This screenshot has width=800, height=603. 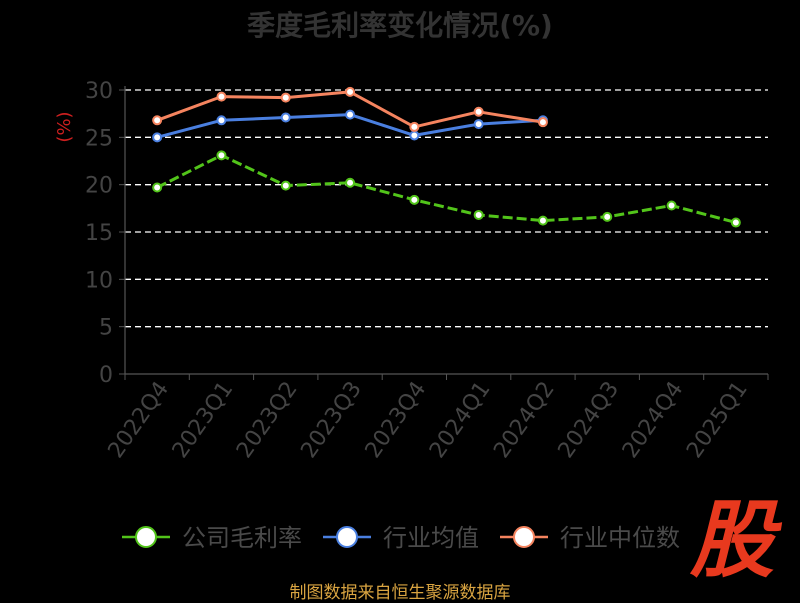 I want to click on x-tick-label: 2023Q2, so click(x=267, y=420).